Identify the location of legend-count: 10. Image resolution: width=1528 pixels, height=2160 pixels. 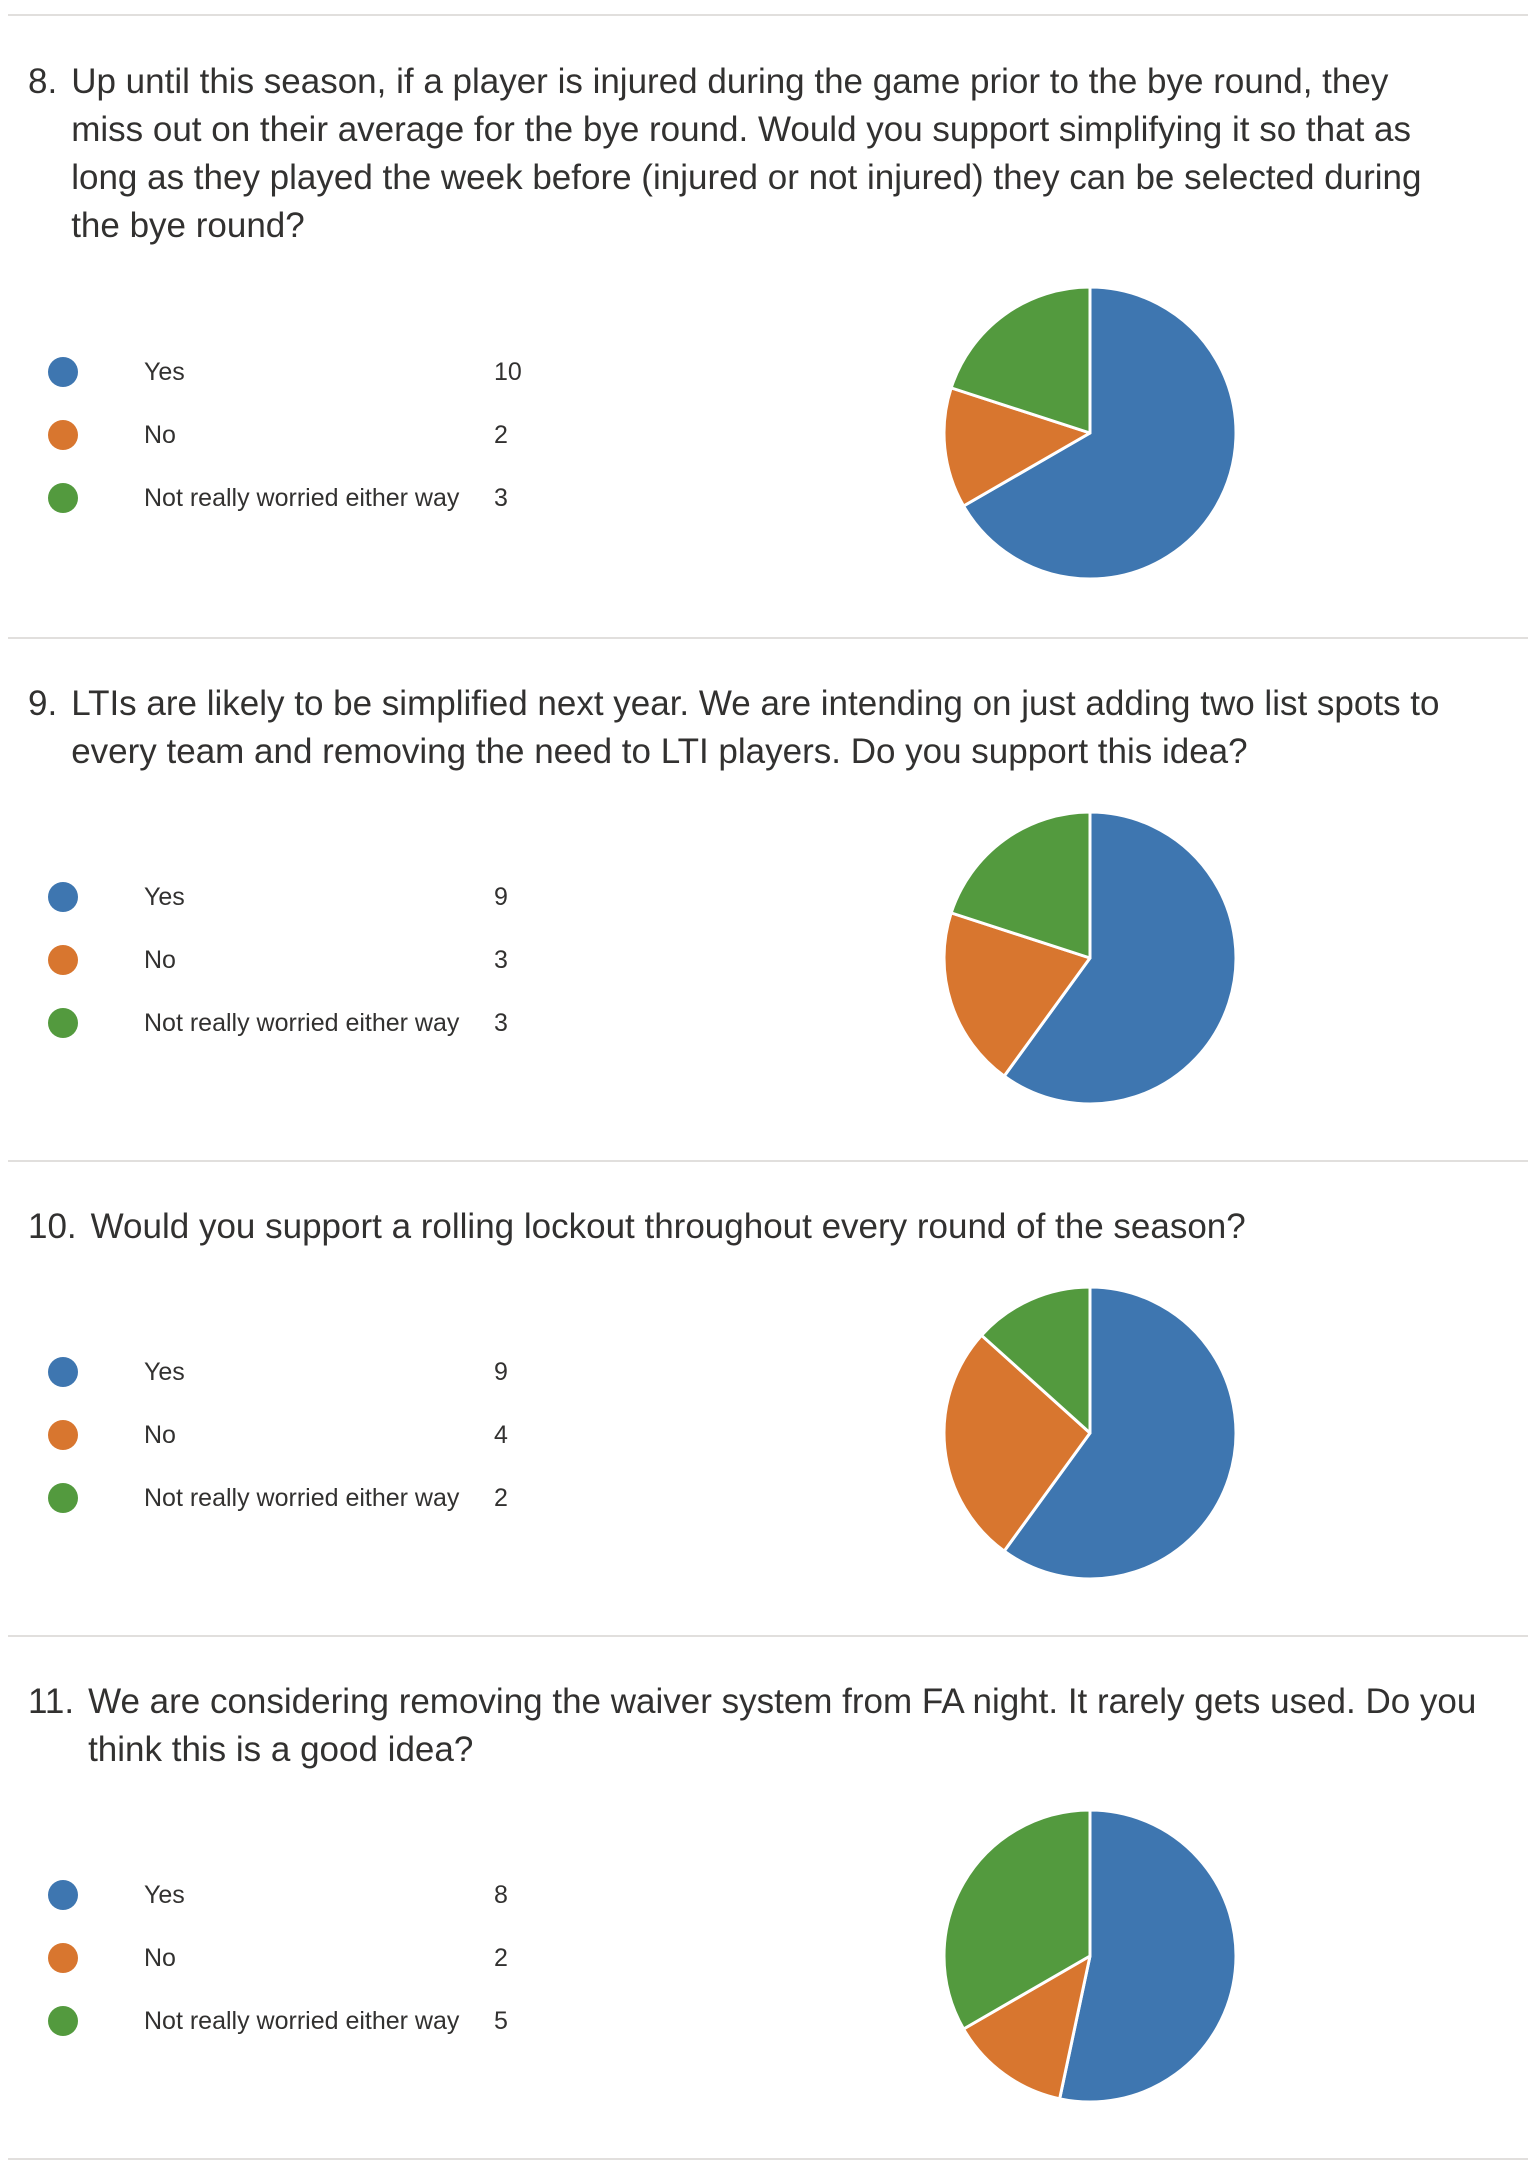
(508, 372).